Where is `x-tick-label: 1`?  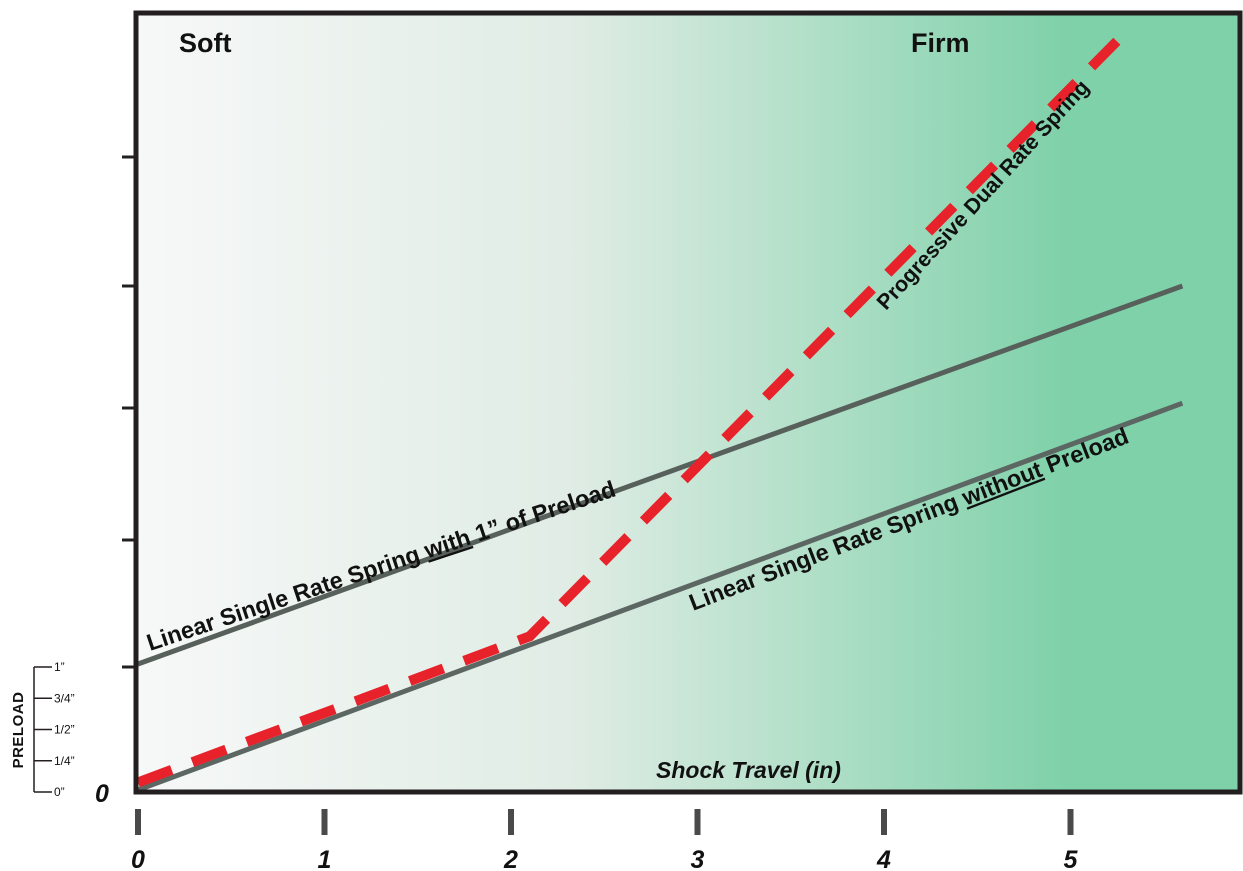 x-tick-label: 1 is located at coordinates (325, 858).